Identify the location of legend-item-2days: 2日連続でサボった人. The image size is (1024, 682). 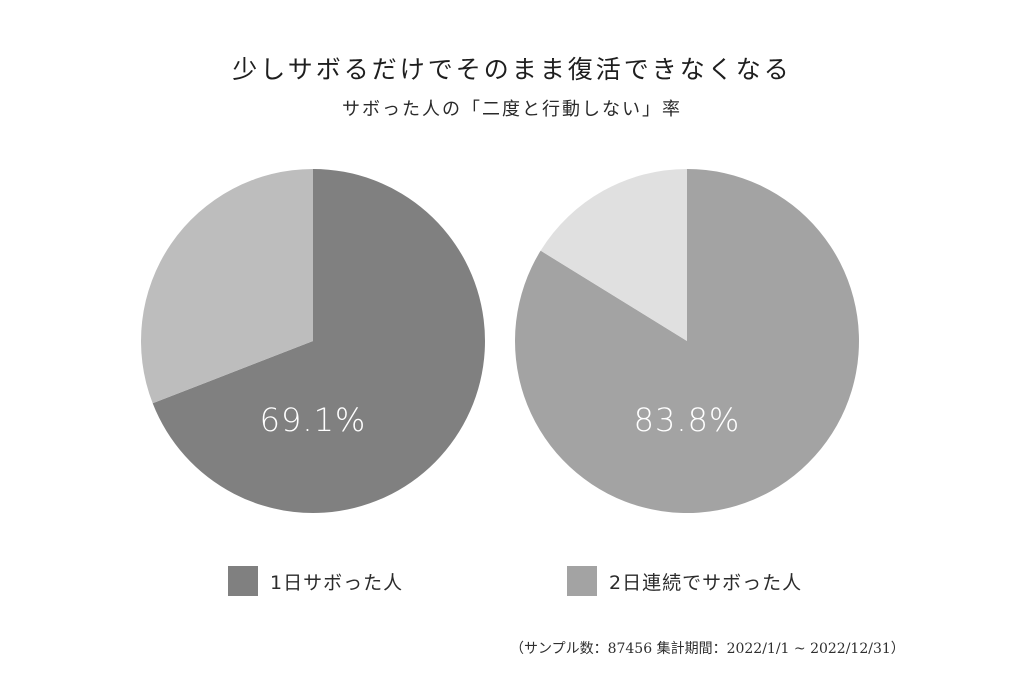
(684, 581).